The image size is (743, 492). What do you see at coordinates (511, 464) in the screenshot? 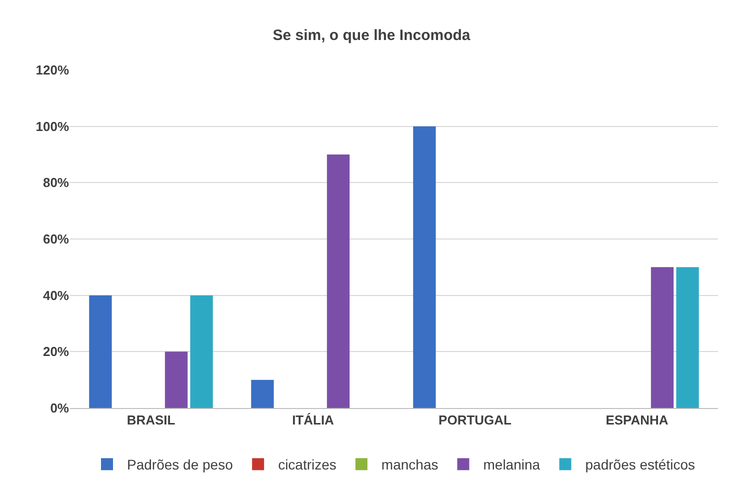
I see `legend-label: melanina` at bounding box center [511, 464].